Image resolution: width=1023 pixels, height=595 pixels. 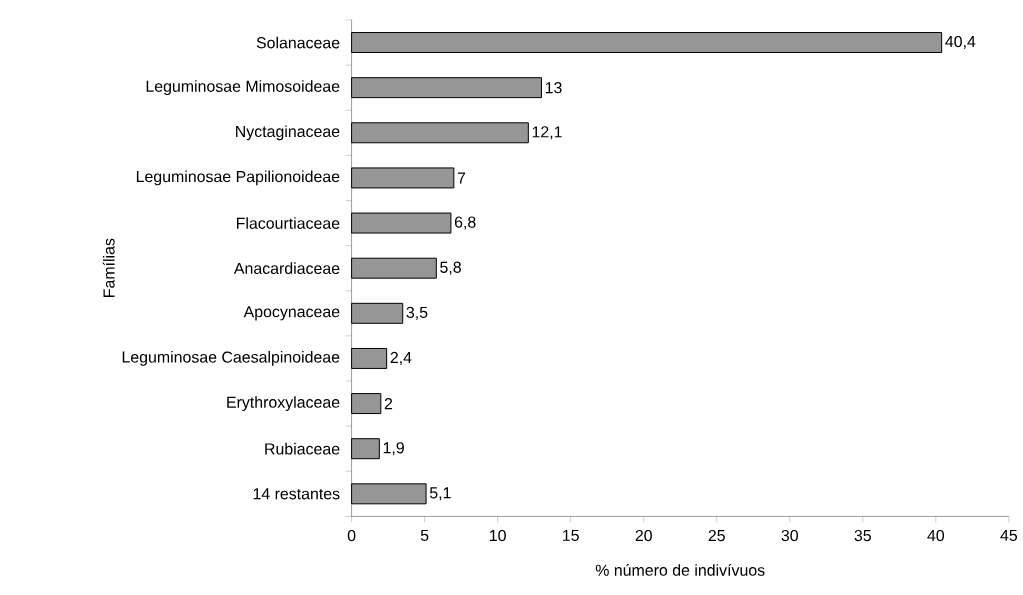 I want to click on data-label: 5,8, so click(x=450, y=268).